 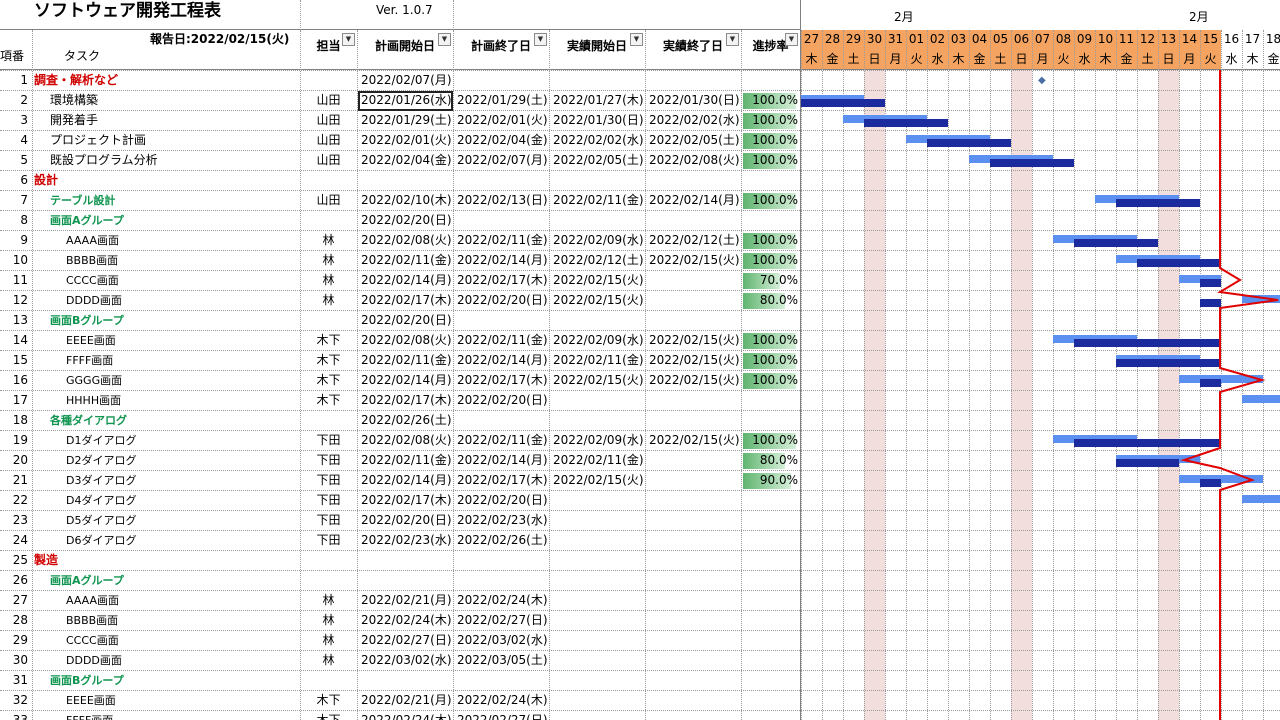 What do you see at coordinates (406, 660) in the screenshot?
I see `plan-start-cell: 2022/03/02(水)` at bounding box center [406, 660].